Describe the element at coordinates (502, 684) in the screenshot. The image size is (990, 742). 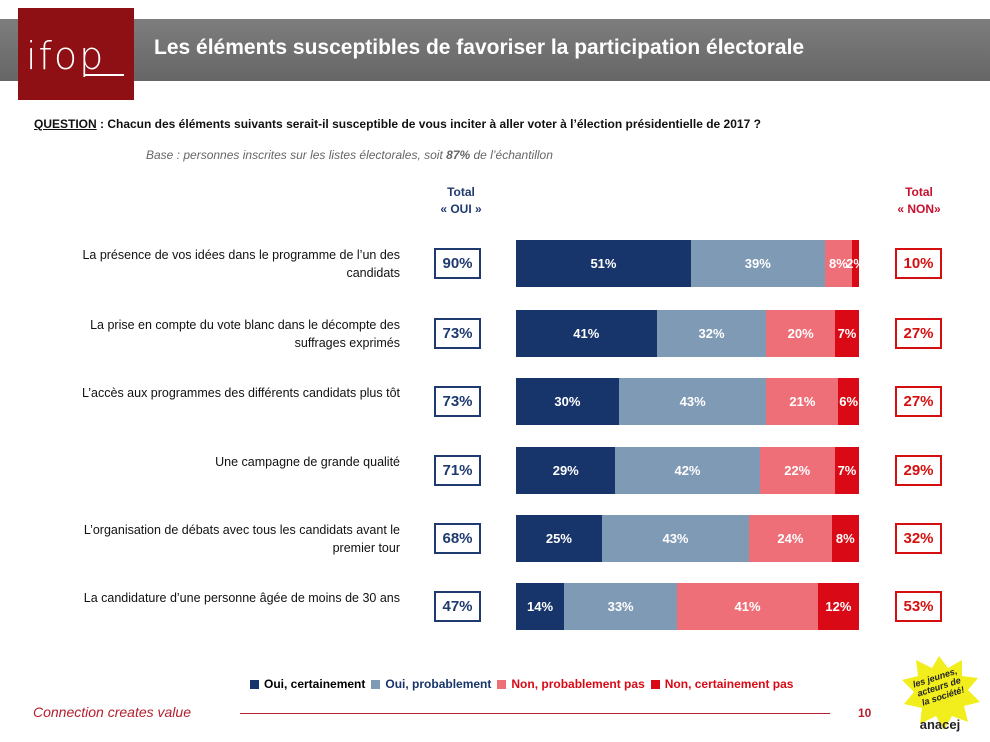
I see `legend-swatch-non-probablement-pas` at that location.